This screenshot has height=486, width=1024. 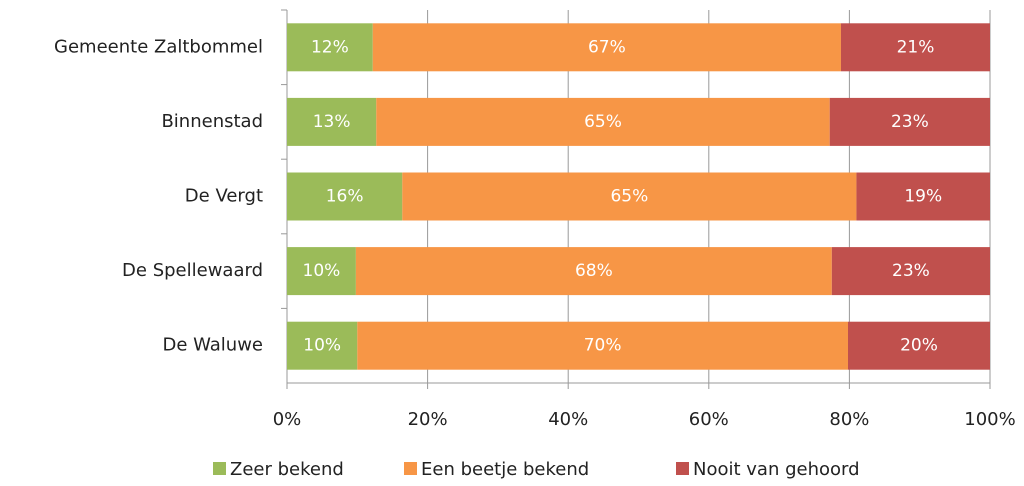 I want to click on data-label: 12%, so click(x=330, y=47).